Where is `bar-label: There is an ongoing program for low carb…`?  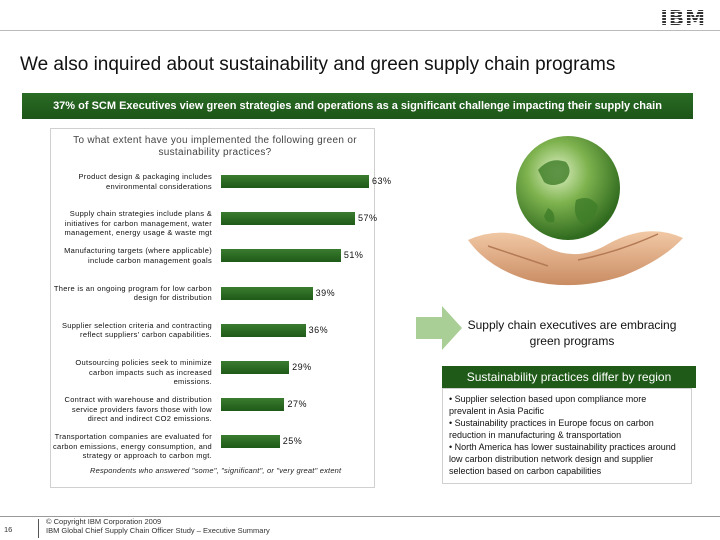 bar-label: There is an ongoing program for low carb… is located at coordinates (132, 293).